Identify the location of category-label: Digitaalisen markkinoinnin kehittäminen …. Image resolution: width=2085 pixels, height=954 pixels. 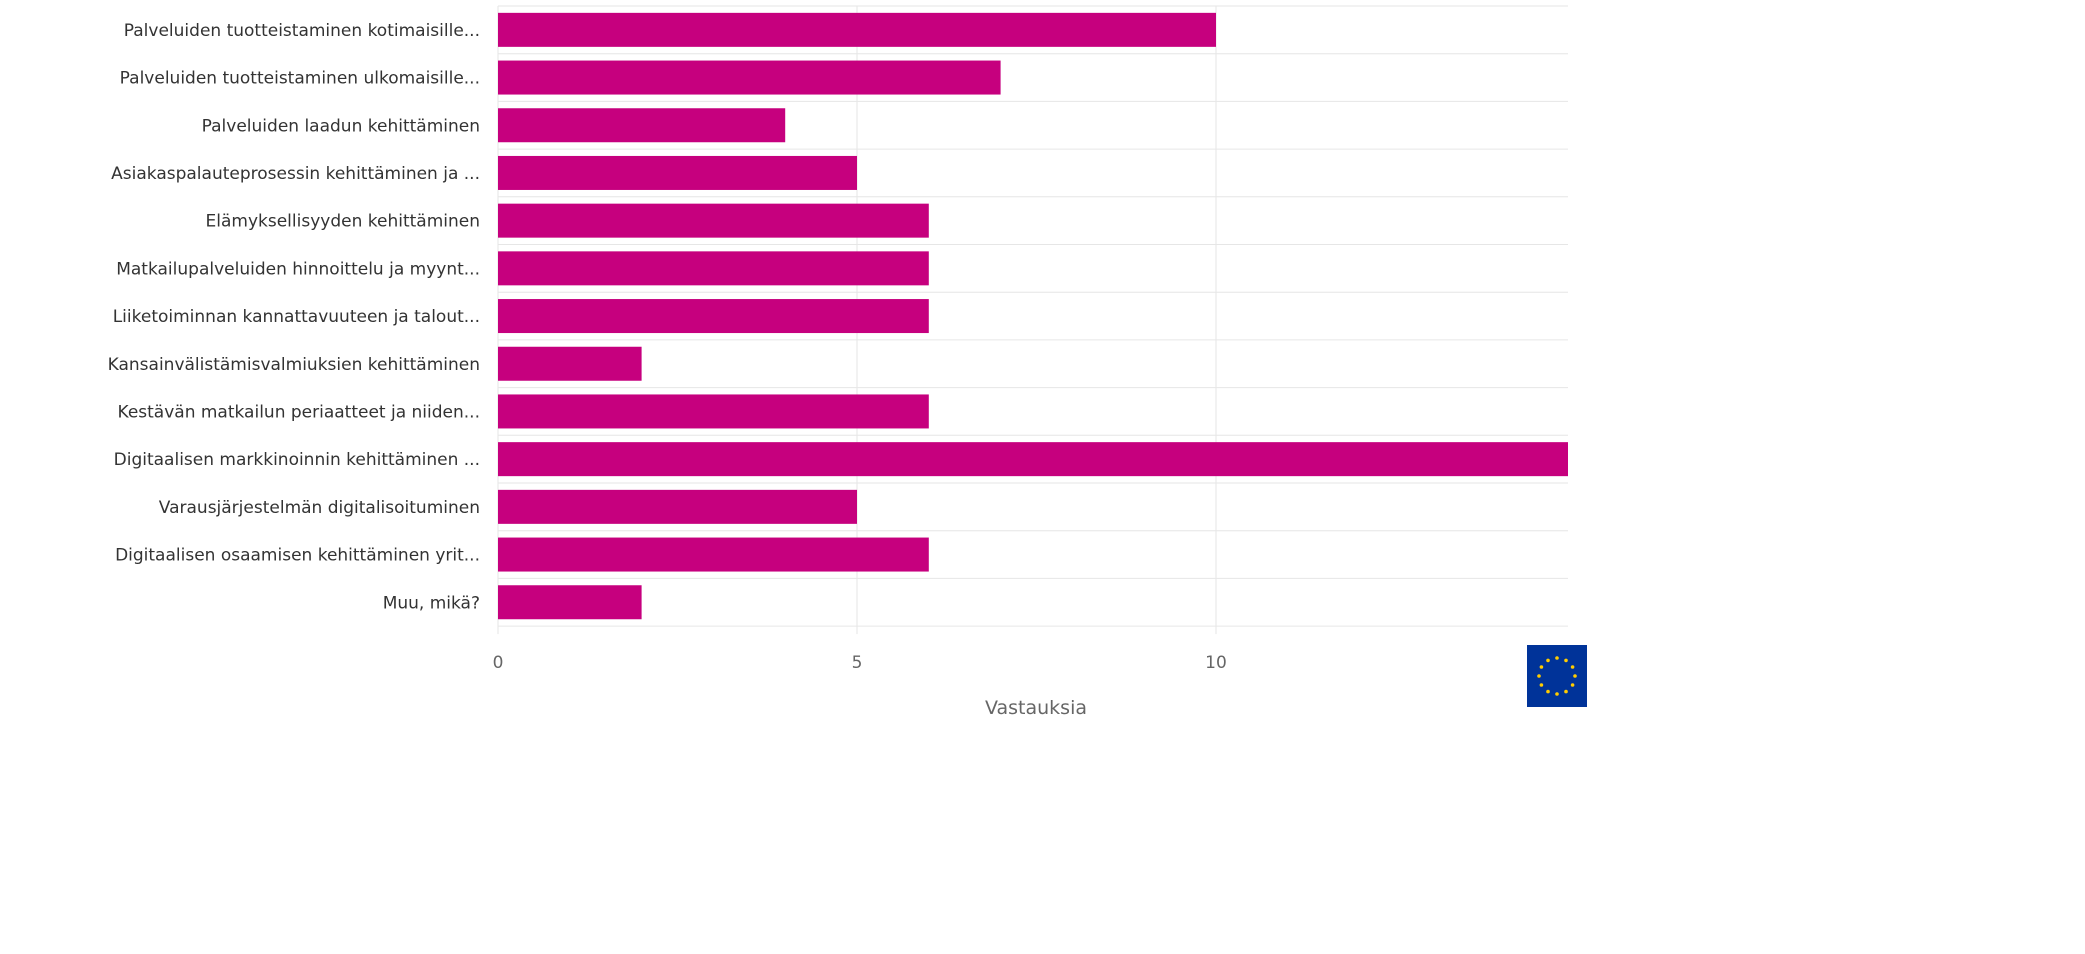
(297, 460).